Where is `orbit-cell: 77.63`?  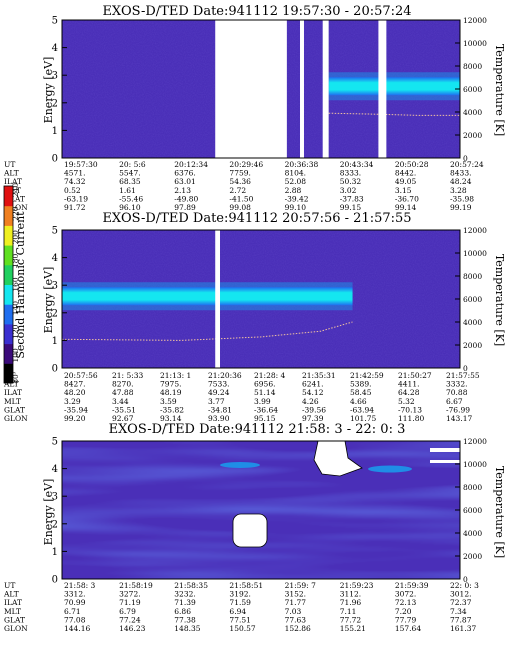 orbit-cell: 77.63 is located at coordinates (296, 619).